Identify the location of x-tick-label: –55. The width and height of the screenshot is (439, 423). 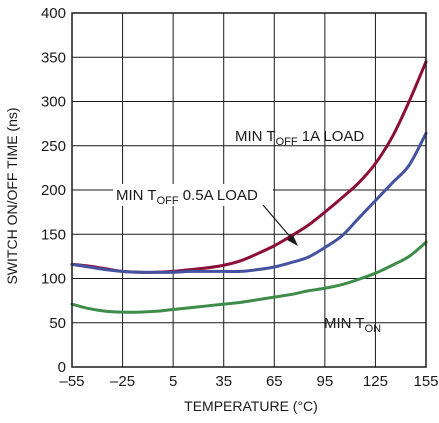
(71, 381).